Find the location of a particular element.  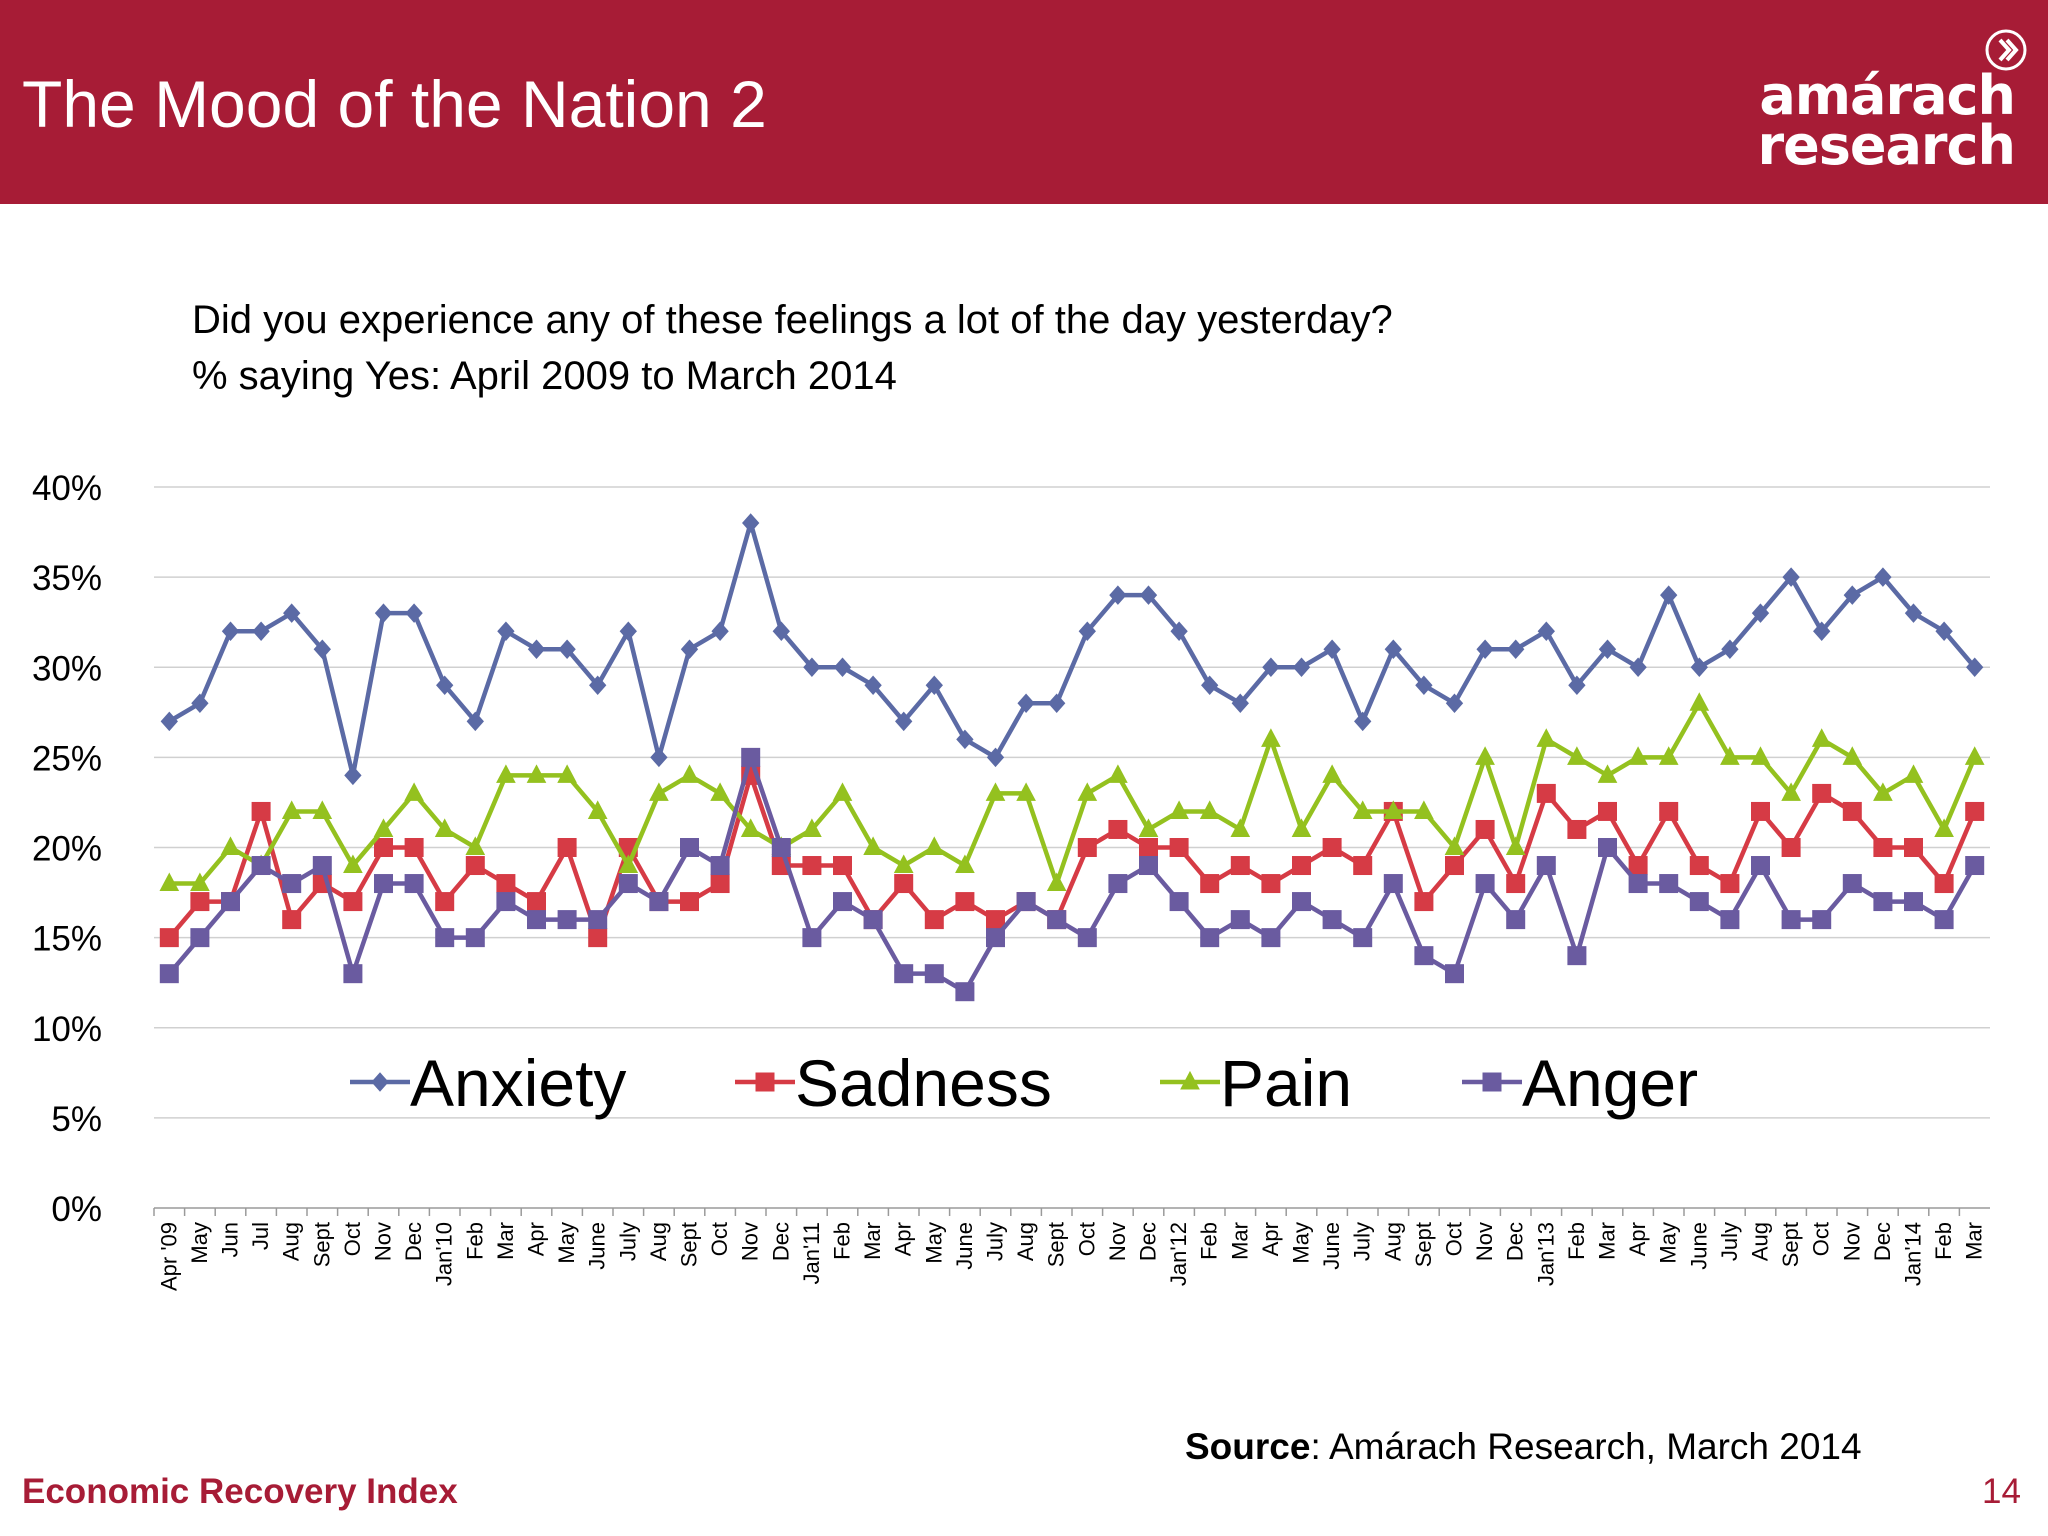

legend-item-pain: Pain is located at coordinates (1256, 1083).